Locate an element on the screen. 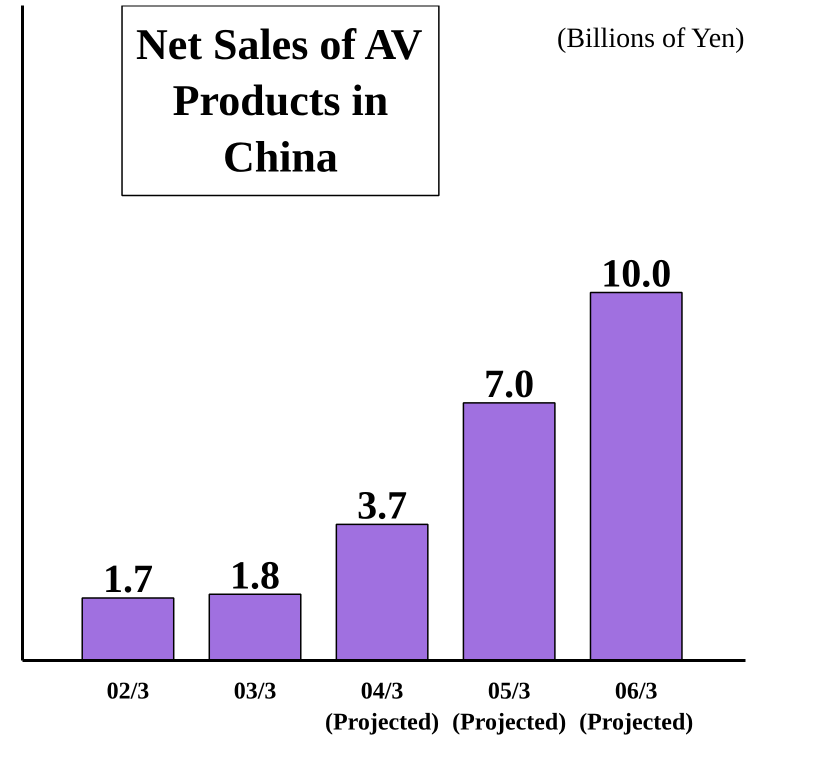 The width and height of the screenshot is (823, 769). x-tick-label: 02/3 is located at coordinates (128, 691).